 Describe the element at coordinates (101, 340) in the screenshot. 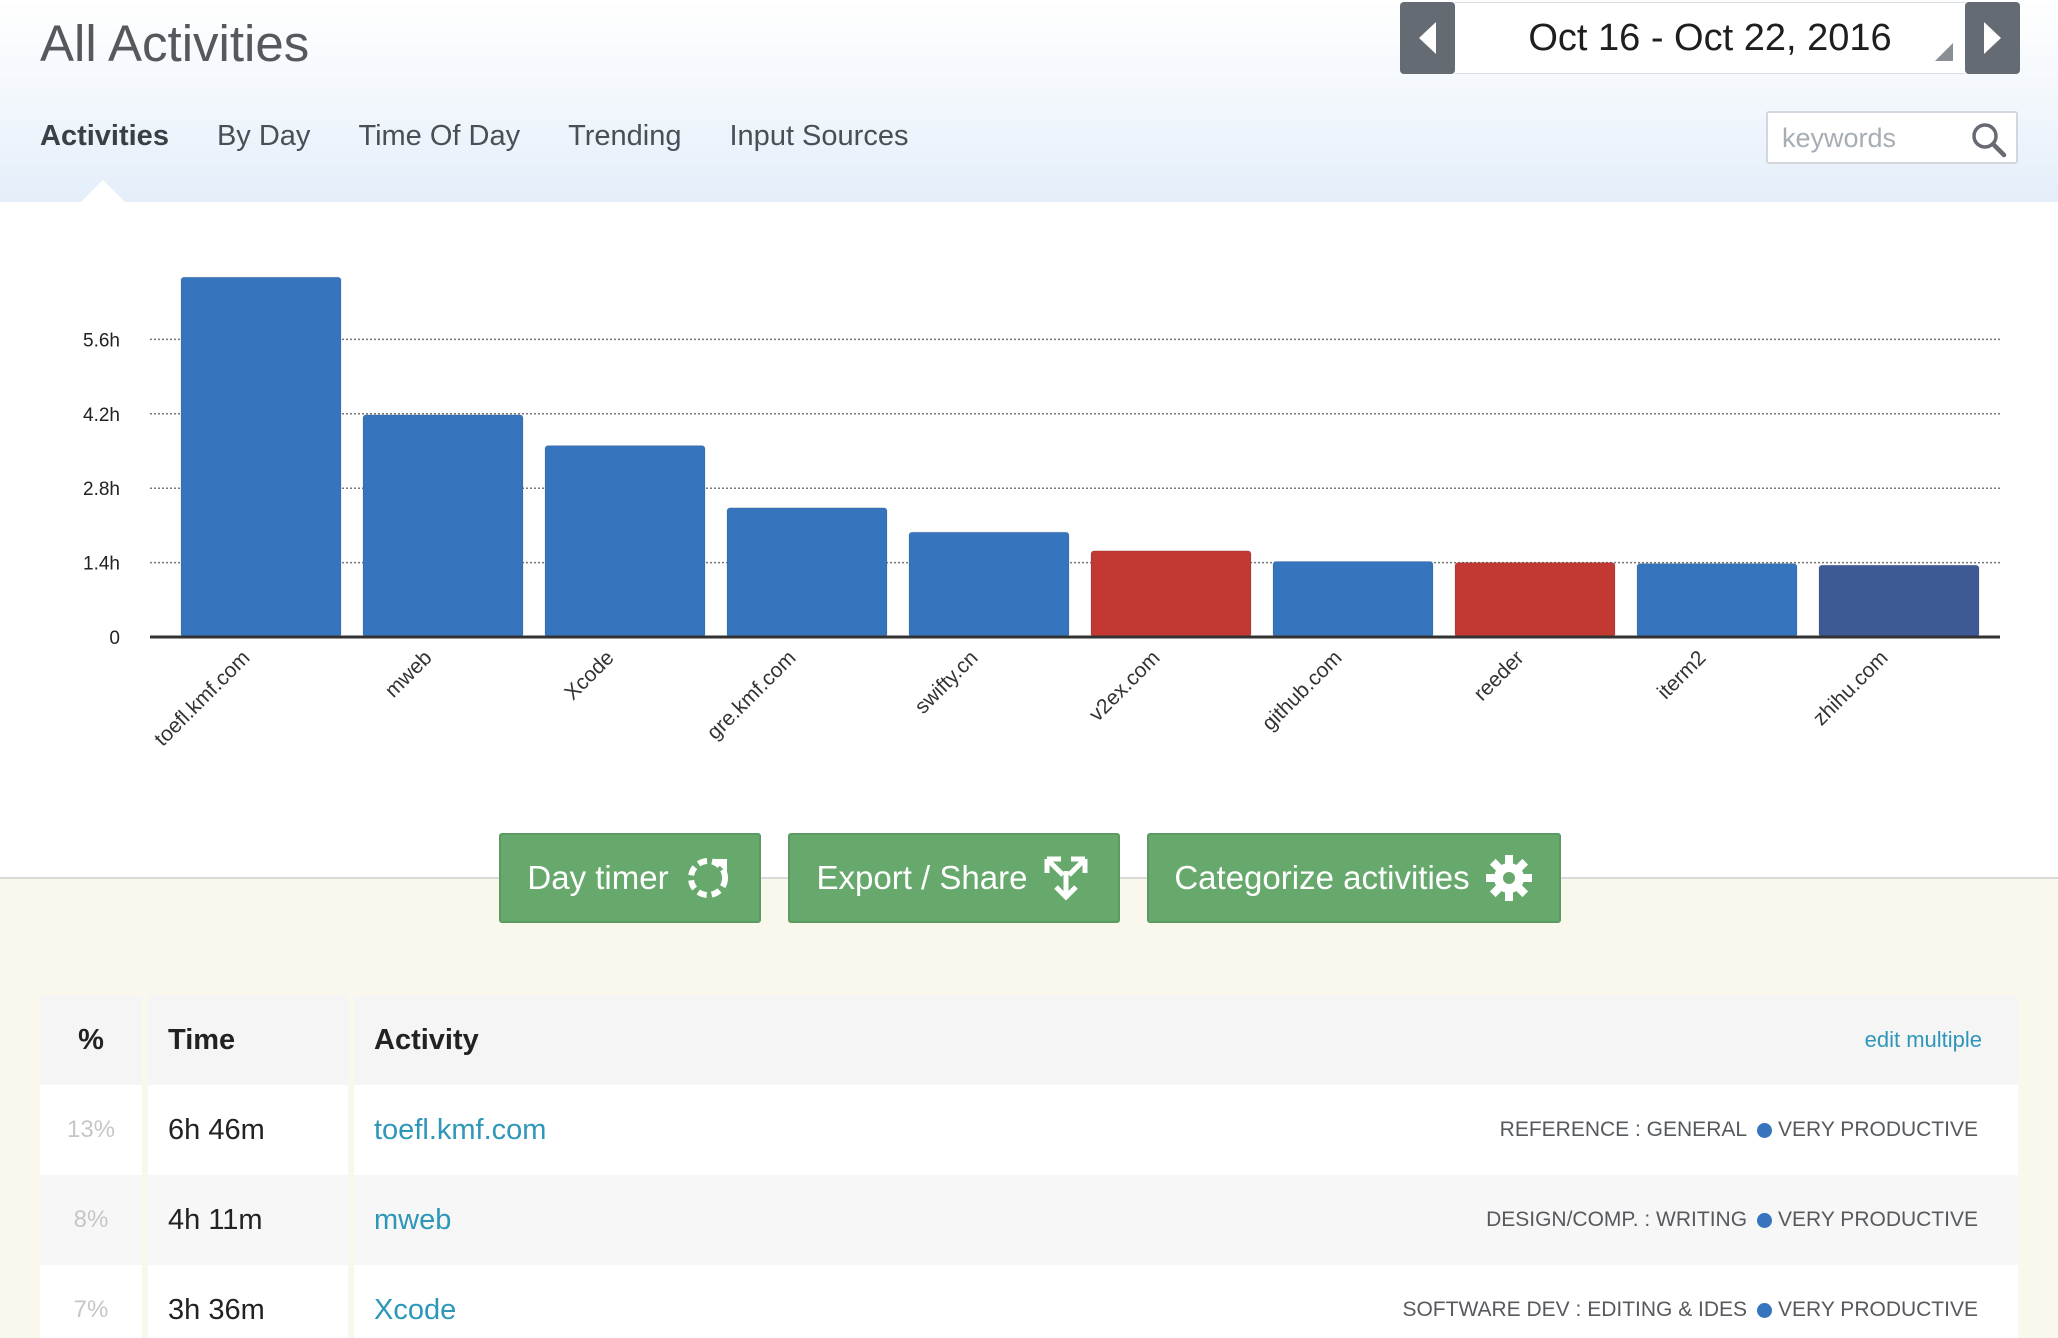

I see `y-tick-label: 5.6h` at that location.